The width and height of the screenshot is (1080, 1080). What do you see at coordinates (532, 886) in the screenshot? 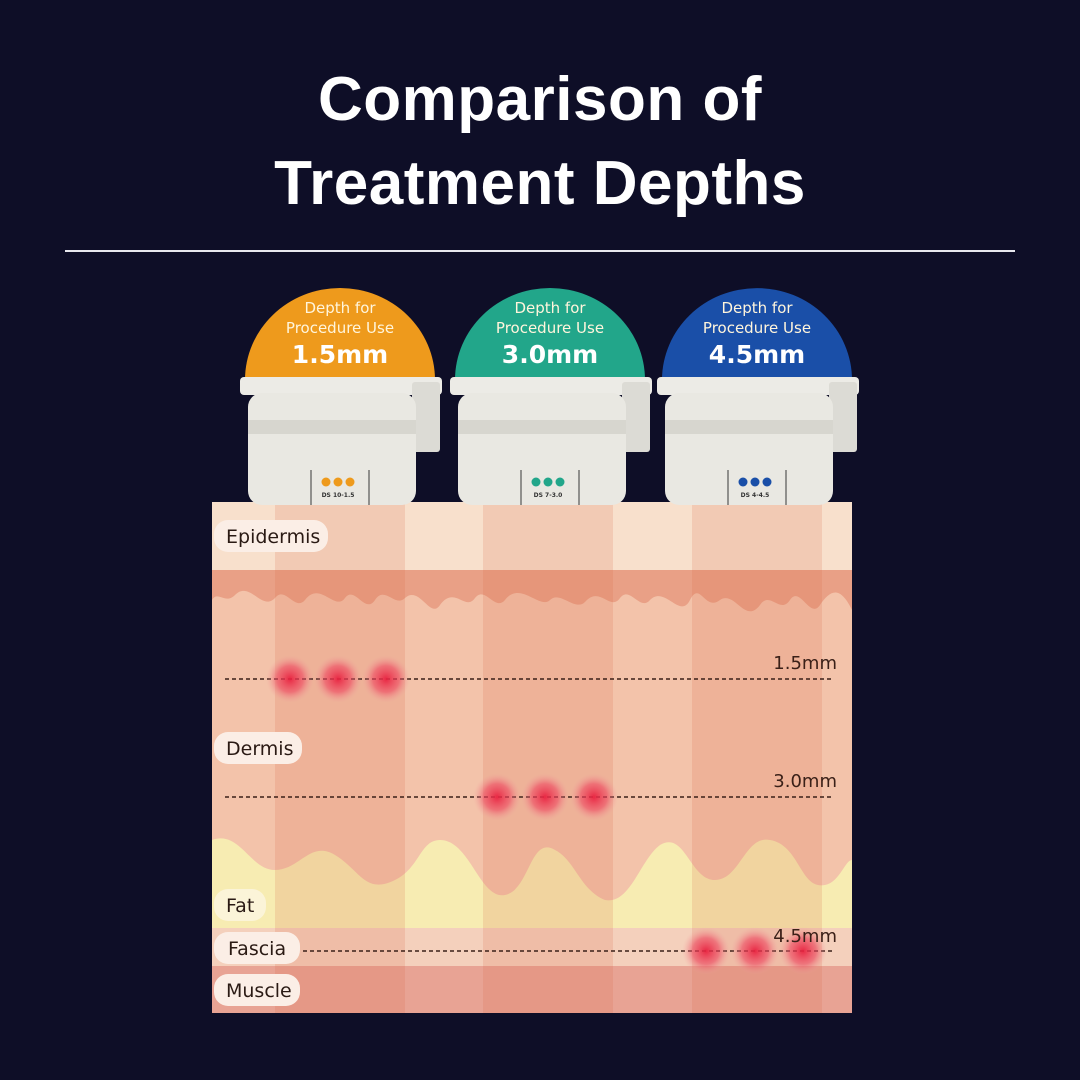
I see `fat-layer` at bounding box center [532, 886].